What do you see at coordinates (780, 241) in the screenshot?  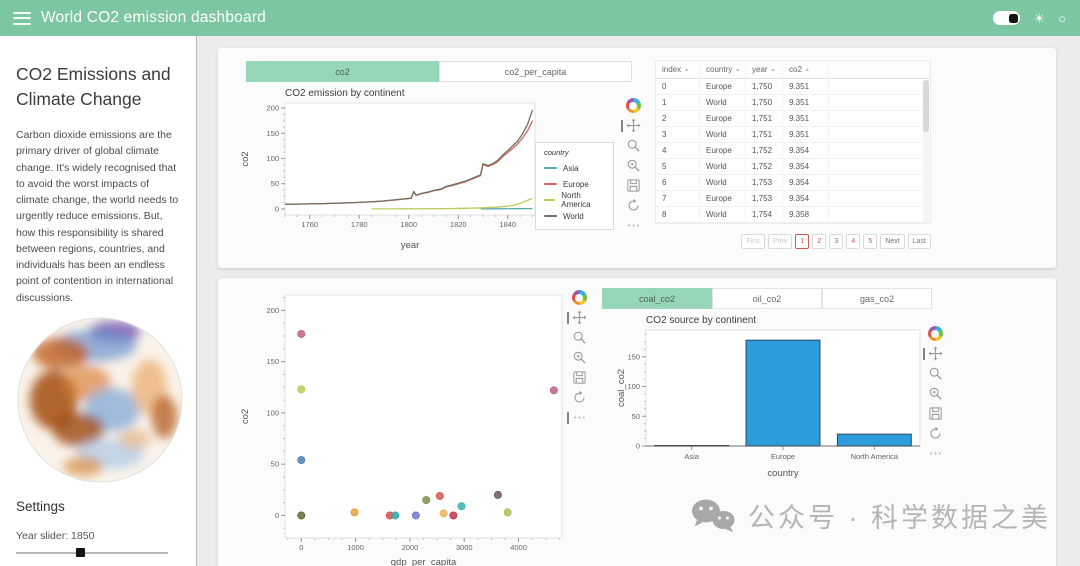 I see `page-button-prev: Prev` at bounding box center [780, 241].